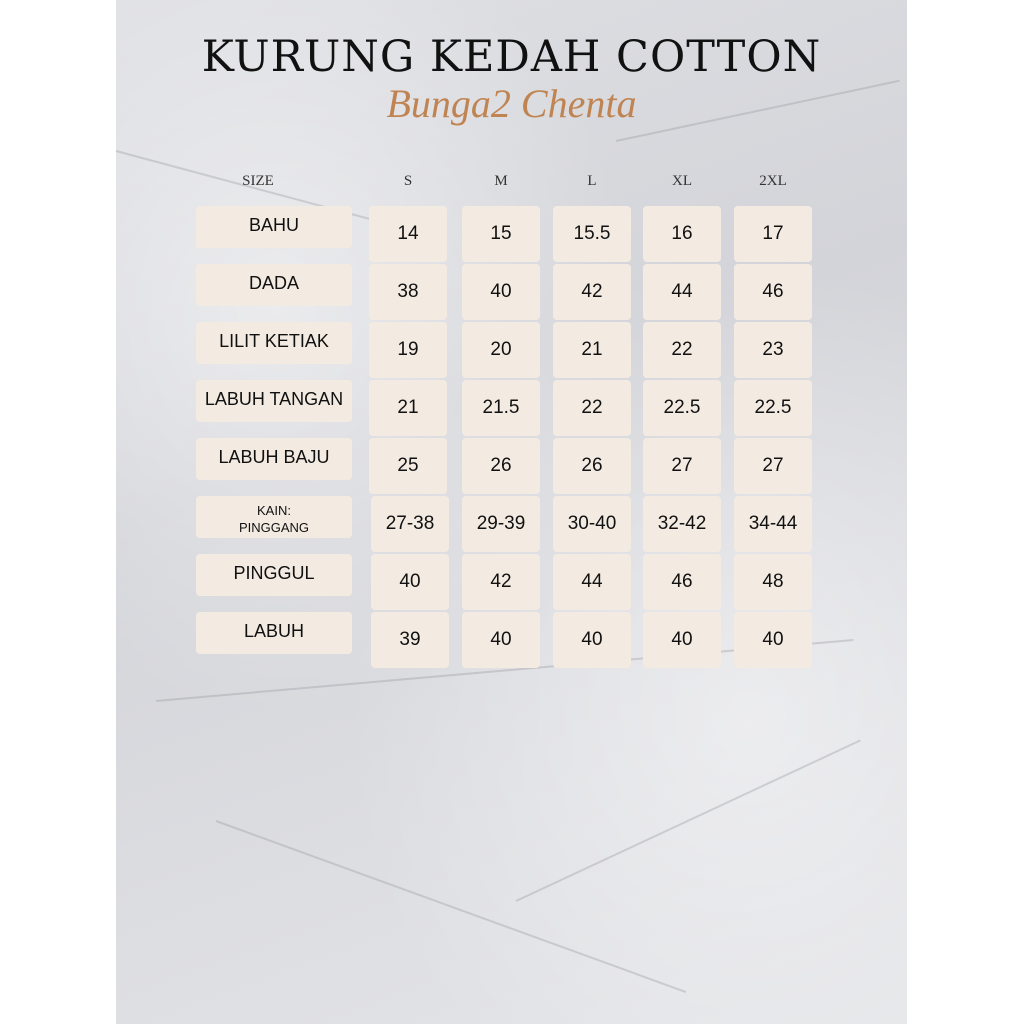 The width and height of the screenshot is (1024, 1024). What do you see at coordinates (258, 181) in the screenshot?
I see `size-header-label: SIZE` at bounding box center [258, 181].